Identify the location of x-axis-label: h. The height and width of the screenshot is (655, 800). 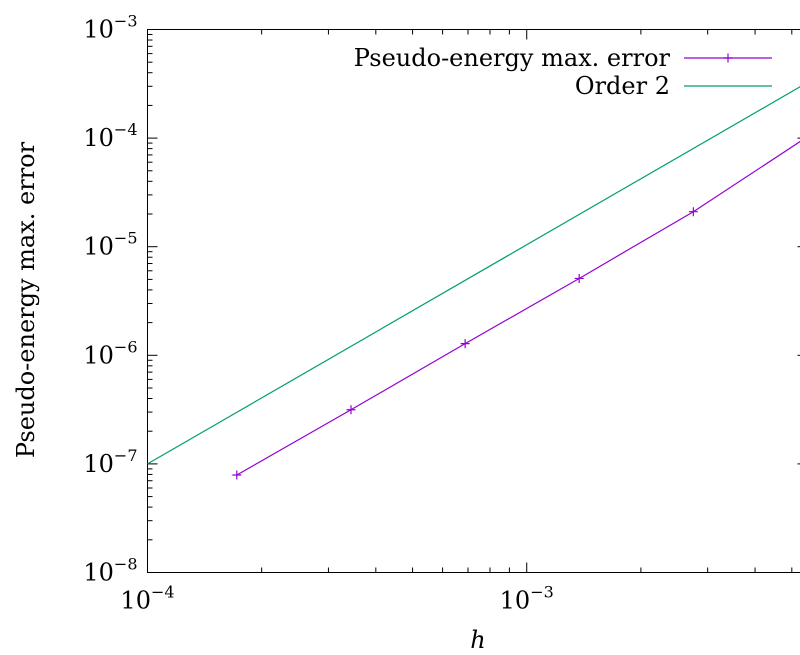
(477, 640).